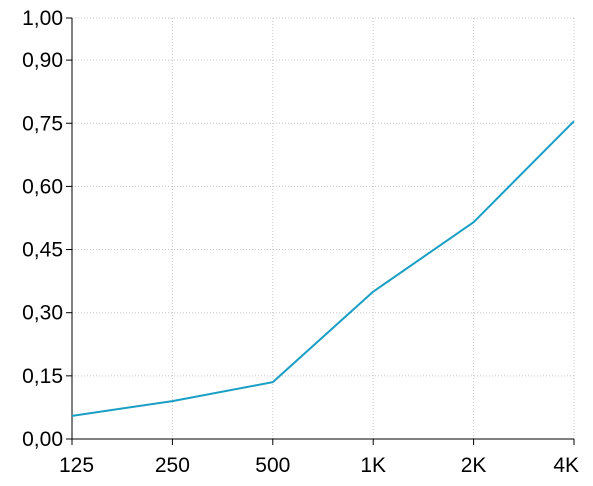 Image resolution: width=593 pixels, height=486 pixels. Describe the element at coordinates (42, 376) in the screenshot. I see `y-tick-label: 0,15` at that location.